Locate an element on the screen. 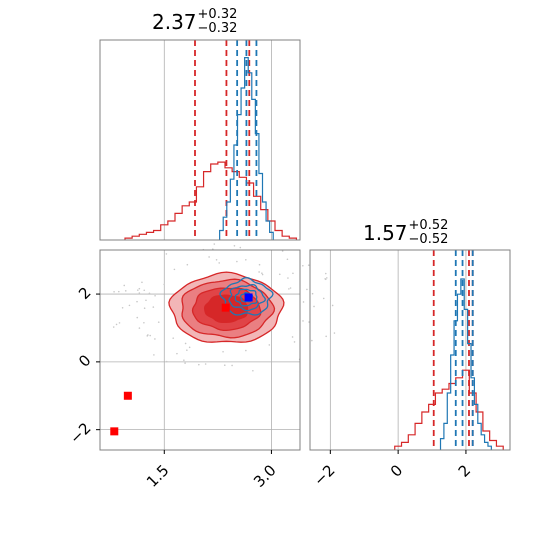 The height and width of the screenshot is (550, 550). panel-title-top: 2.37 +0.32 −0.32 is located at coordinates (194, 22).